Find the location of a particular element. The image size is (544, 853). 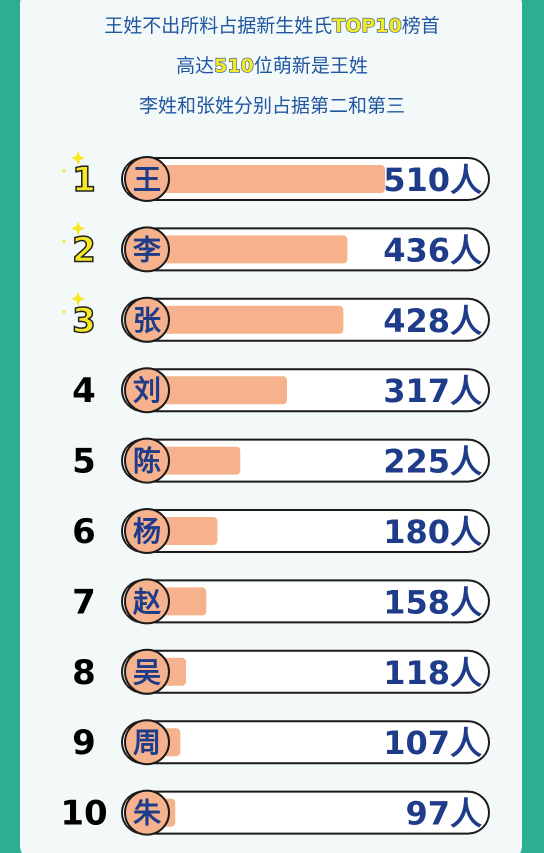

rank: 1 is located at coordinates (84, 180).